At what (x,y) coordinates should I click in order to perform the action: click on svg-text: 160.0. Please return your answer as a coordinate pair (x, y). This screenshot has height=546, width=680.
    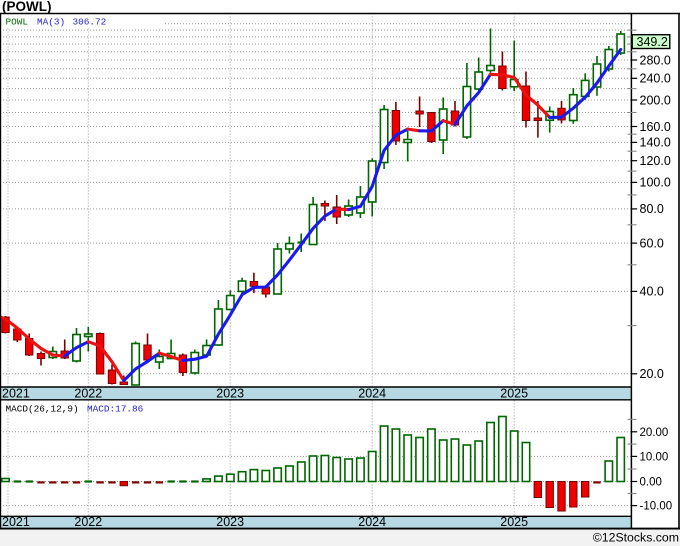
    Looking at the image, I should click on (655, 127).